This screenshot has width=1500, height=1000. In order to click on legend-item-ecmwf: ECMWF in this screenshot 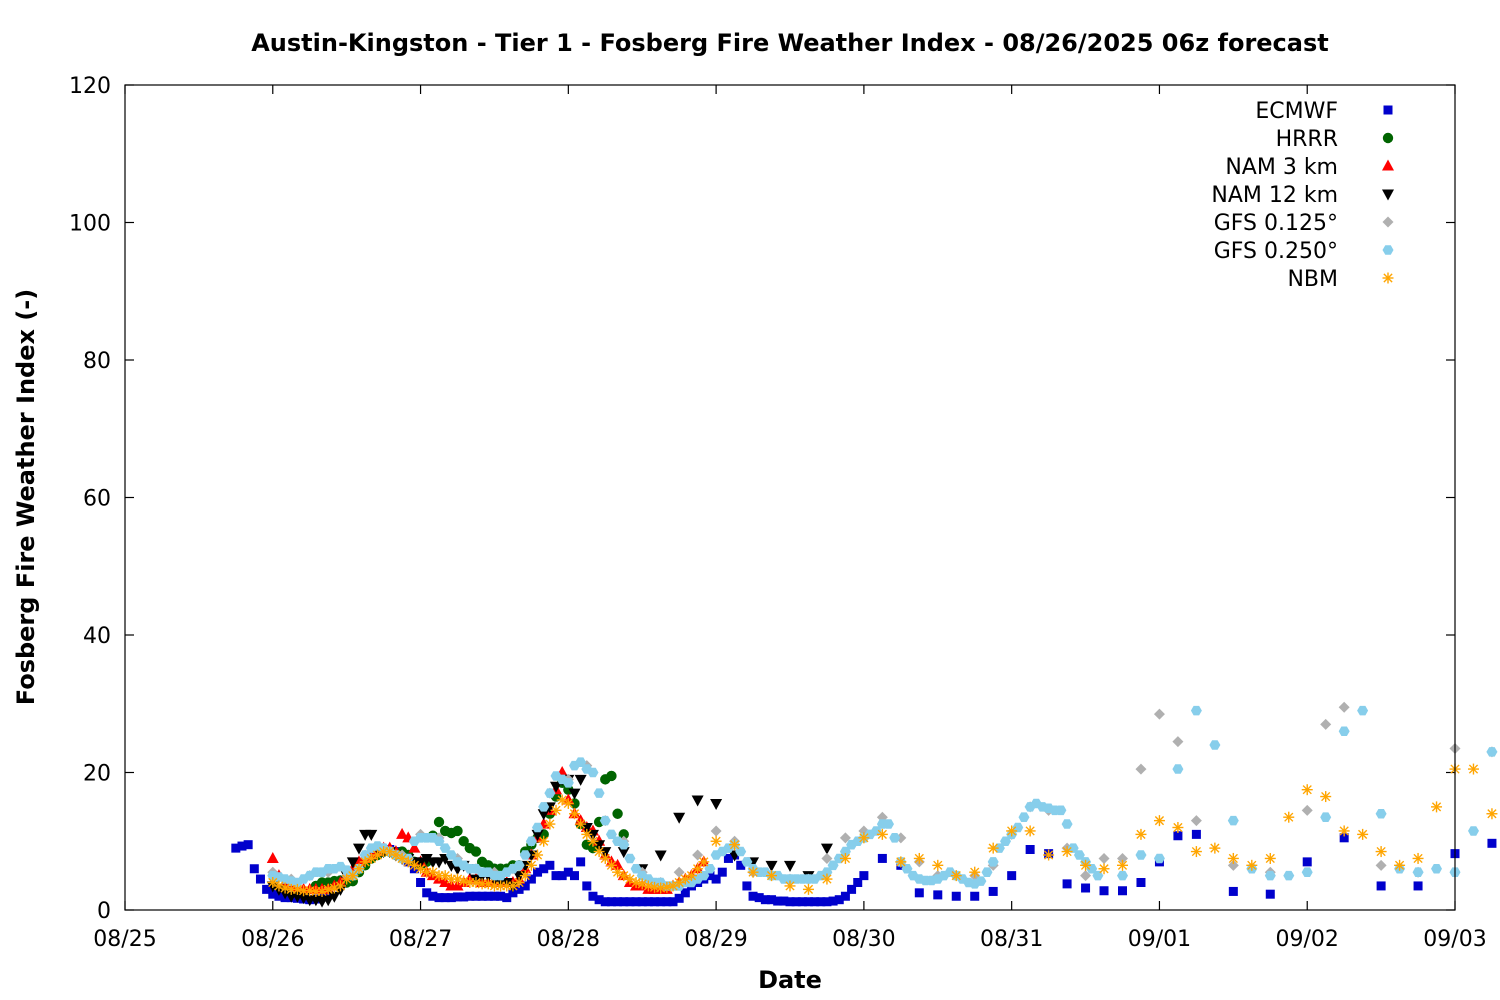, I will do `click(1324, 111)`.